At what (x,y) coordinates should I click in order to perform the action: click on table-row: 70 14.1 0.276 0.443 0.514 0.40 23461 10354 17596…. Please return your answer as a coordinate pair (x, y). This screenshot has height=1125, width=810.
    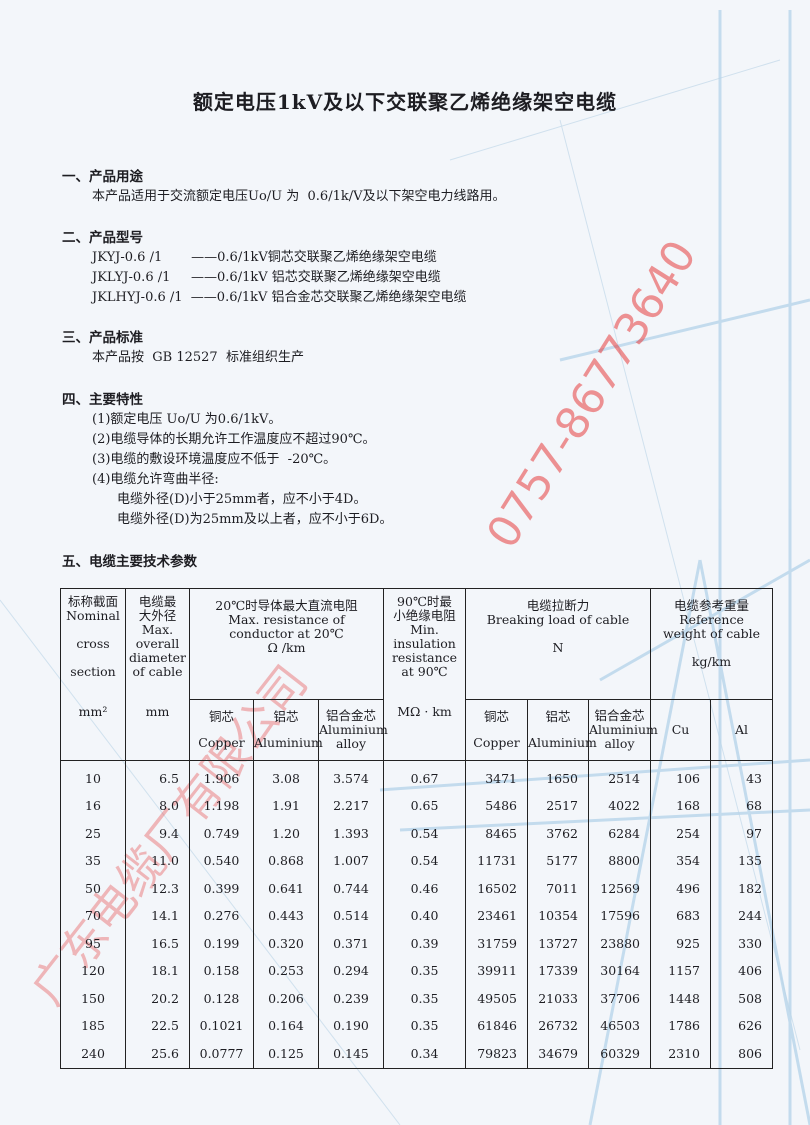
    Looking at the image, I should click on (417, 916).